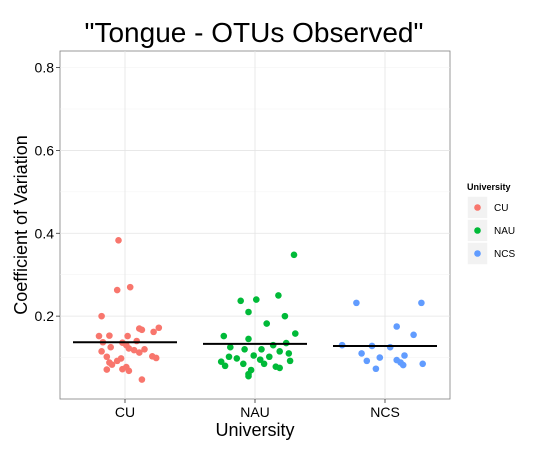 The height and width of the screenshot is (450, 550). I want to click on x-tick-label: NAU, so click(255, 412).